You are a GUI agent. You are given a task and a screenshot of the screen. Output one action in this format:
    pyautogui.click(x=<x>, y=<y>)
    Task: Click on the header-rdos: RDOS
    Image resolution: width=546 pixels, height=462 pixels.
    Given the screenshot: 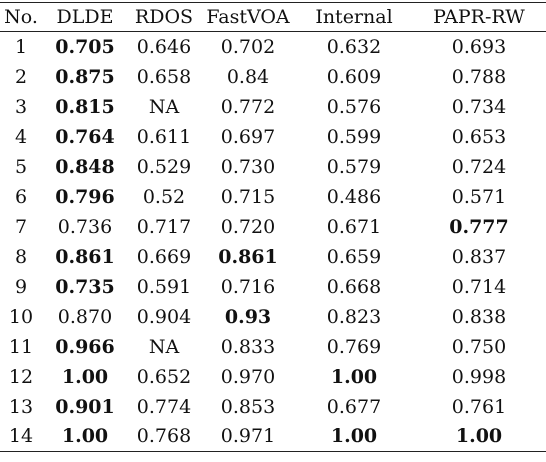 What is the action you would take?
    pyautogui.click(x=164, y=17)
    